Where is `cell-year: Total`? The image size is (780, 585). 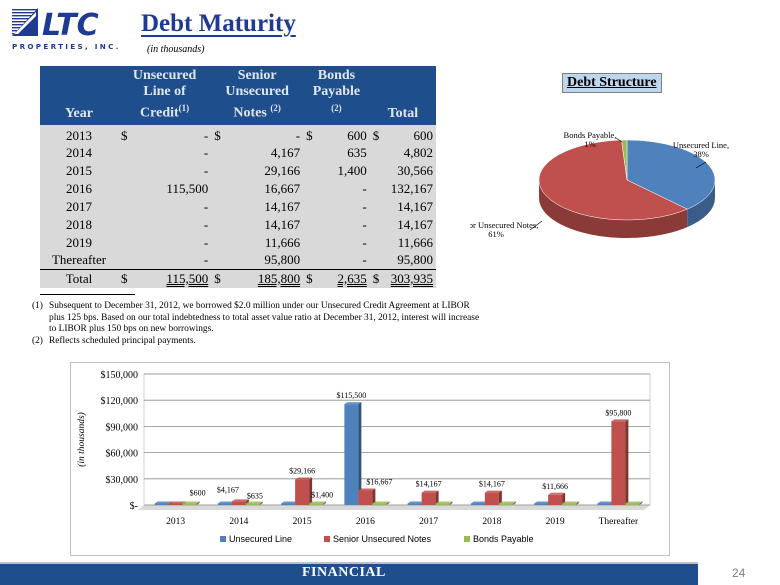 cell-year: Total is located at coordinates (79, 278).